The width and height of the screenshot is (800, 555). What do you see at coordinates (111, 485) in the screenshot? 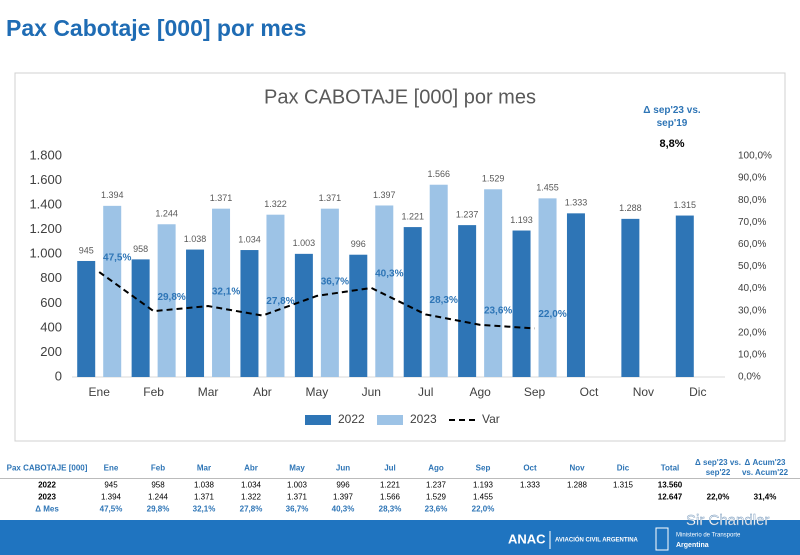
I see `table-cell: 945` at bounding box center [111, 485].